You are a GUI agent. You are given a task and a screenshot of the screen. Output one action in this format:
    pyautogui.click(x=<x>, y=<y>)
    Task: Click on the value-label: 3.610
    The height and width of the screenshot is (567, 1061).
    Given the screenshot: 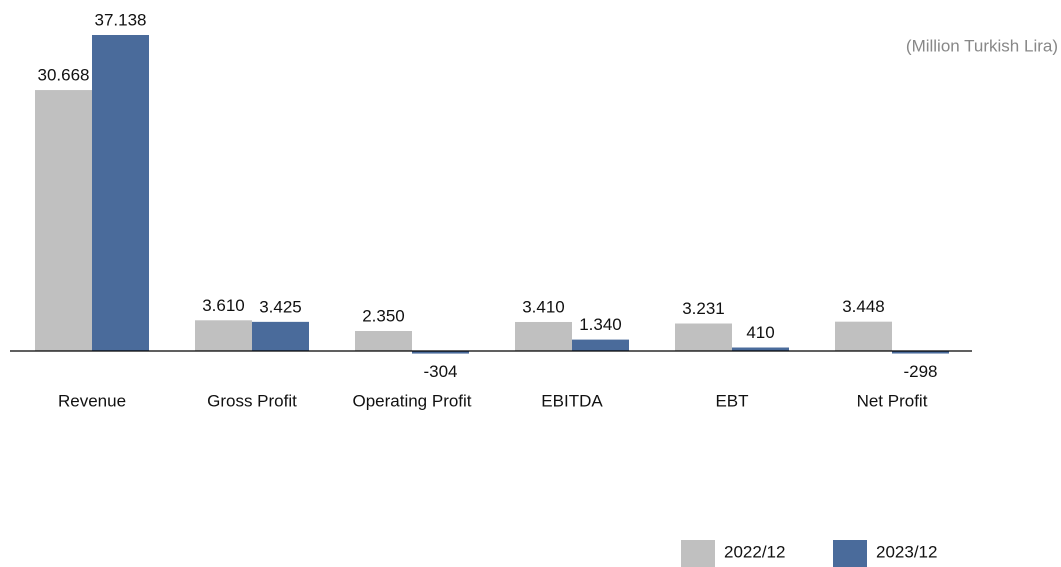 What is the action you would take?
    pyautogui.click(x=223, y=305)
    